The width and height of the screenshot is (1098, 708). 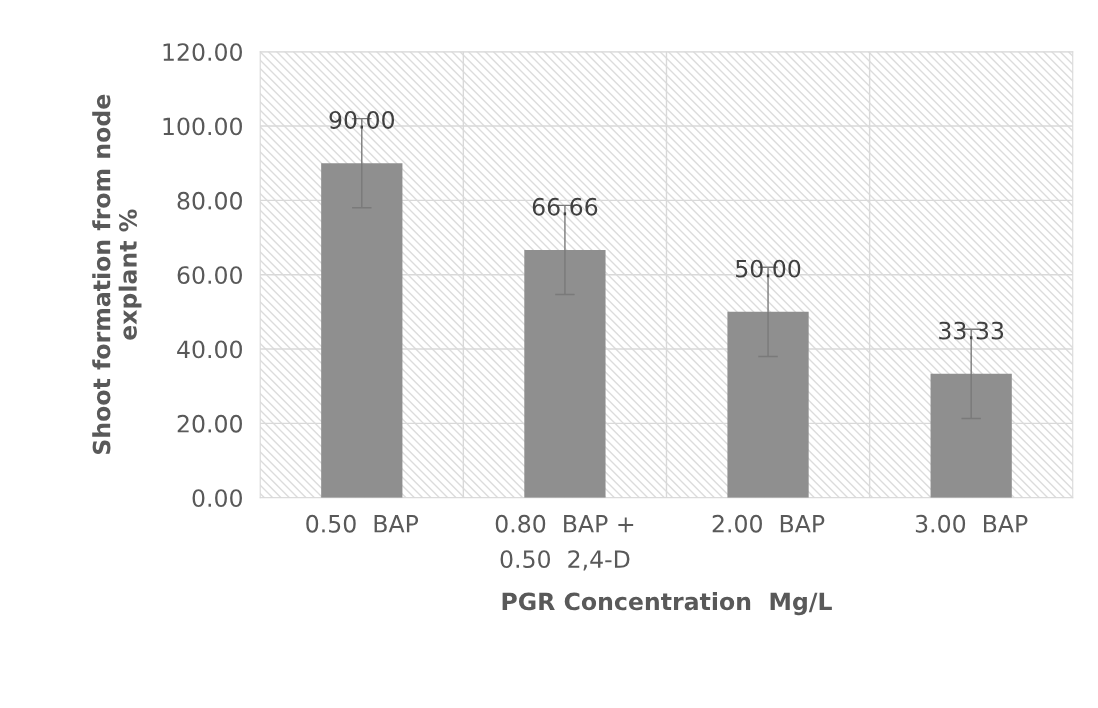 I want to click on y-tick-label: 0.00, so click(x=217, y=498).